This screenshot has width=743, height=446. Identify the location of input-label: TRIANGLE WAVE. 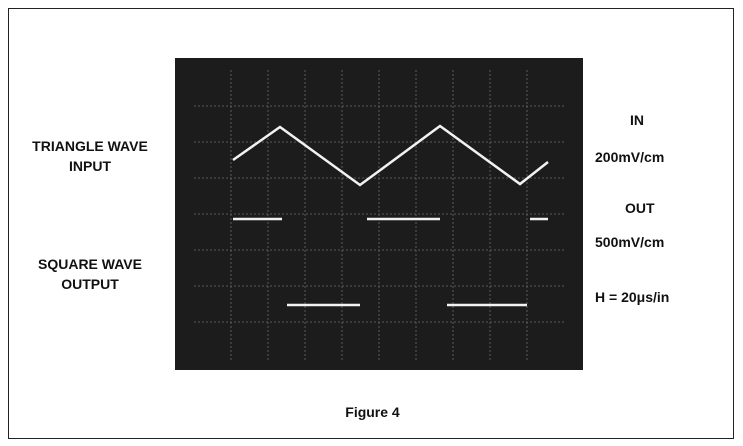
(90, 146).